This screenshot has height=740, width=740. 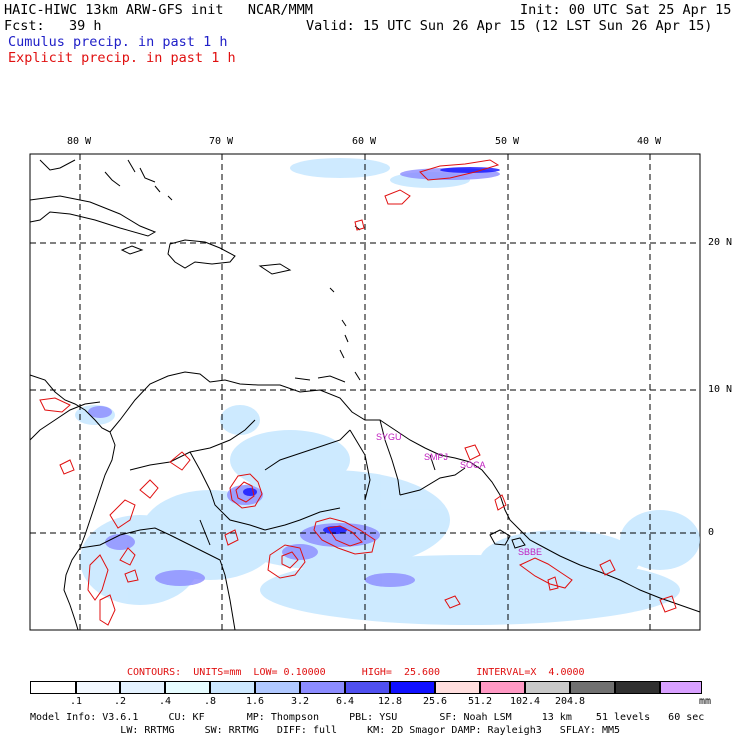 I want to click on lon-label-40w: 40 W, so click(x=649, y=141).